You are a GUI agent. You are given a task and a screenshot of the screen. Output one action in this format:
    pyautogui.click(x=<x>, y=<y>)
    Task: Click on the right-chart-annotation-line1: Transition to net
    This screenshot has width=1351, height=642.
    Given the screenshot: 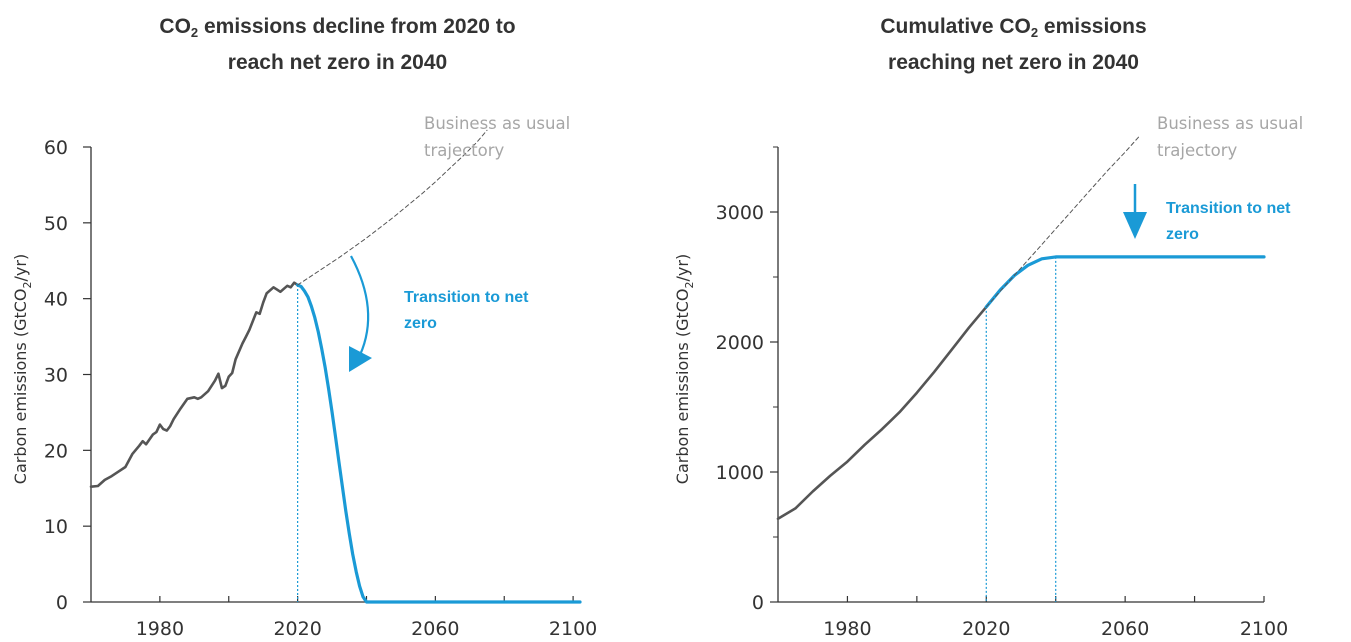 What is the action you would take?
    pyautogui.click(x=1228, y=208)
    